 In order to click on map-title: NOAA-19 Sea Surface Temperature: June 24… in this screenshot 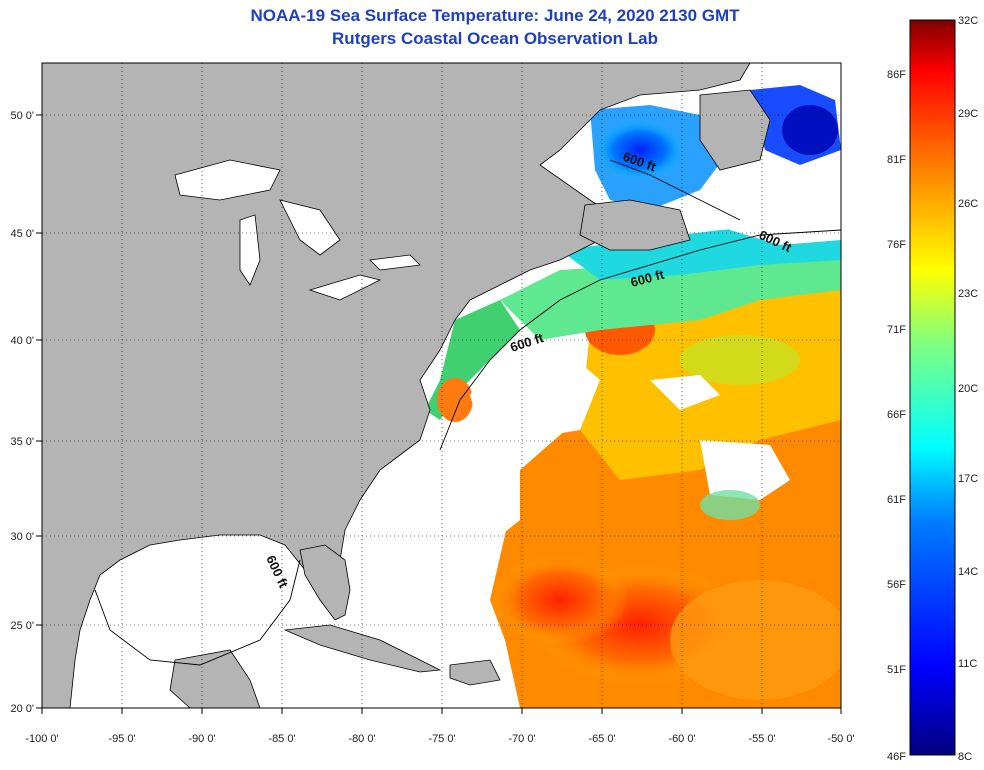, I will do `click(495, 15)`.